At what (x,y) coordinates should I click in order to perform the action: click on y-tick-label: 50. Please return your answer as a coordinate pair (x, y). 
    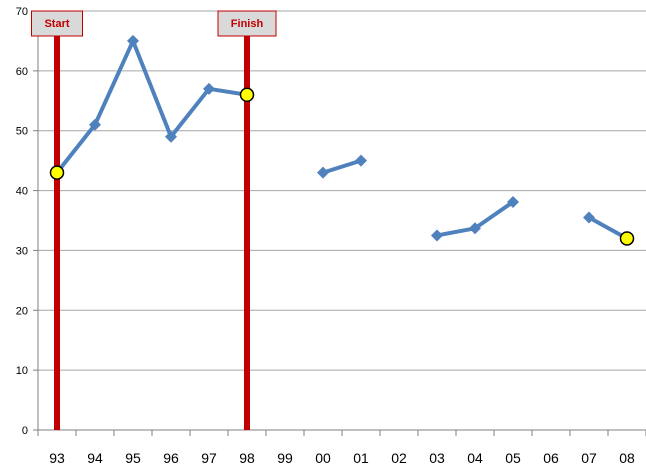
    Looking at the image, I should click on (22, 132).